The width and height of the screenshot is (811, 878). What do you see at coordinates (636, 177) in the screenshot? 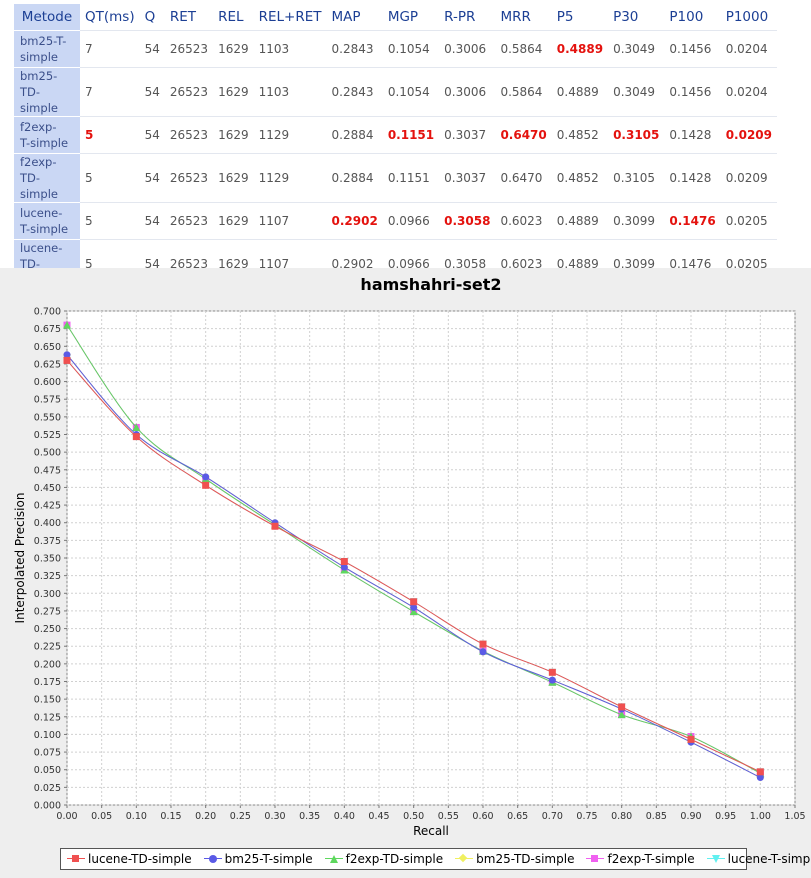
I see `value-cell: 0.3105` at bounding box center [636, 177].